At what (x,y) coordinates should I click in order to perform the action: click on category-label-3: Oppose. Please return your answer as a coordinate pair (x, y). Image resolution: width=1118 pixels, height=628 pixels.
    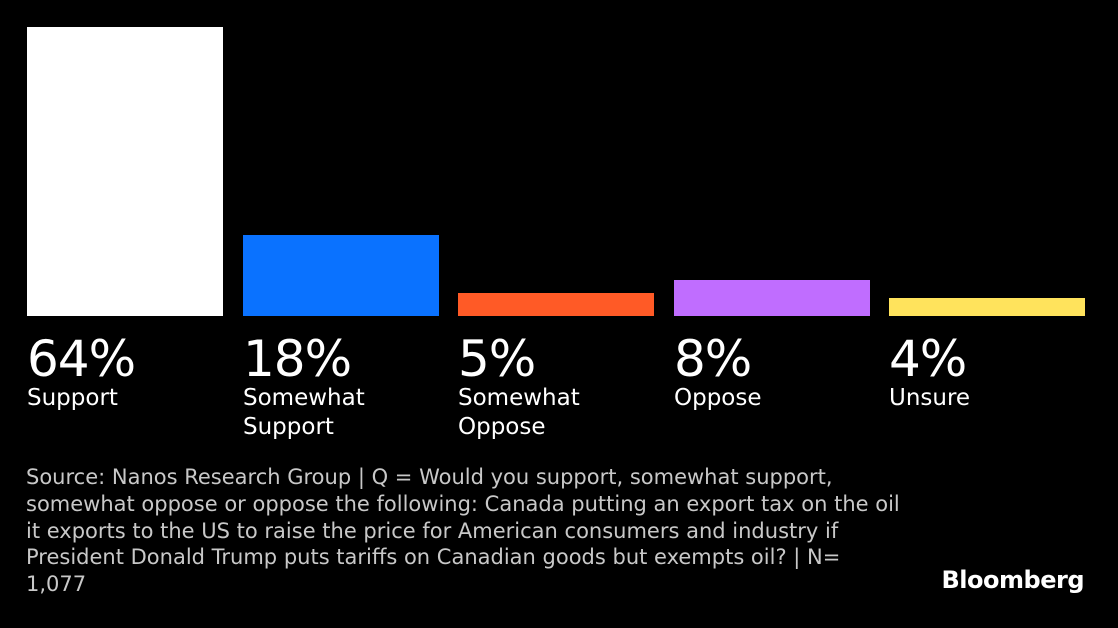
    Looking at the image, I should click on (718, 398).